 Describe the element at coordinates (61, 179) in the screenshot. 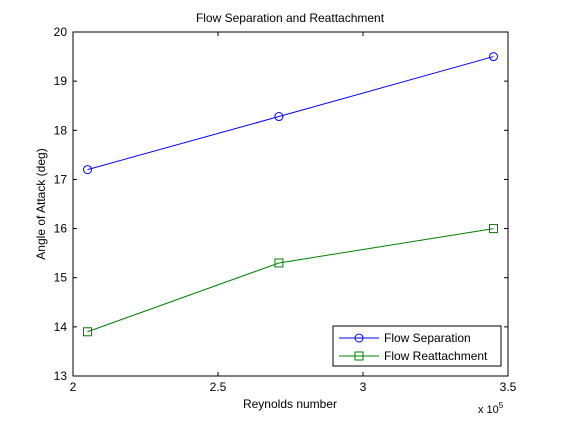

I see `y-tick-label: 17` at that location.